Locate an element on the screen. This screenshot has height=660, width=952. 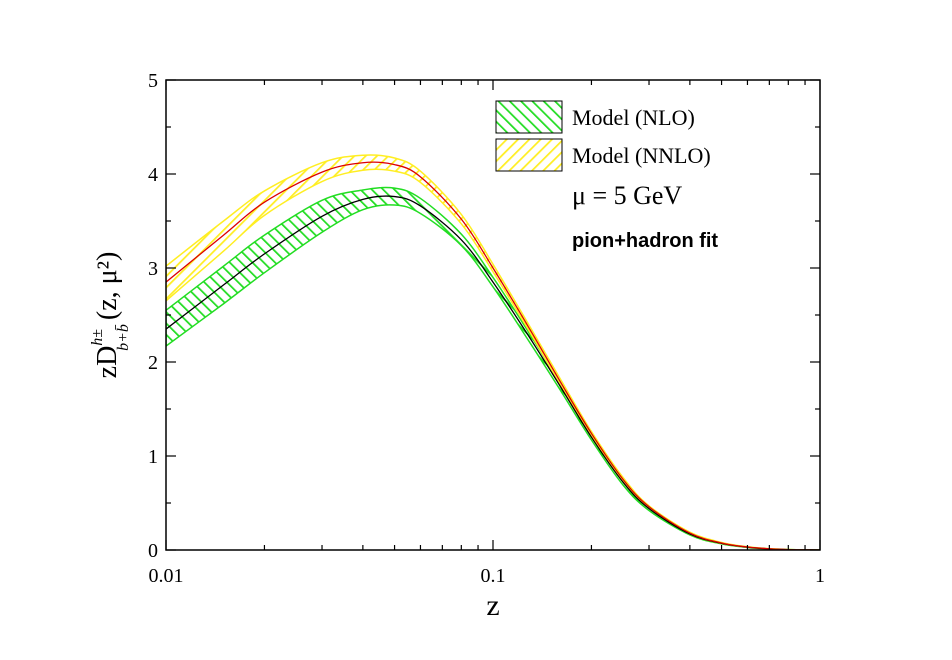
legend-swatch-nnlo is located at coordinates (529, 155).